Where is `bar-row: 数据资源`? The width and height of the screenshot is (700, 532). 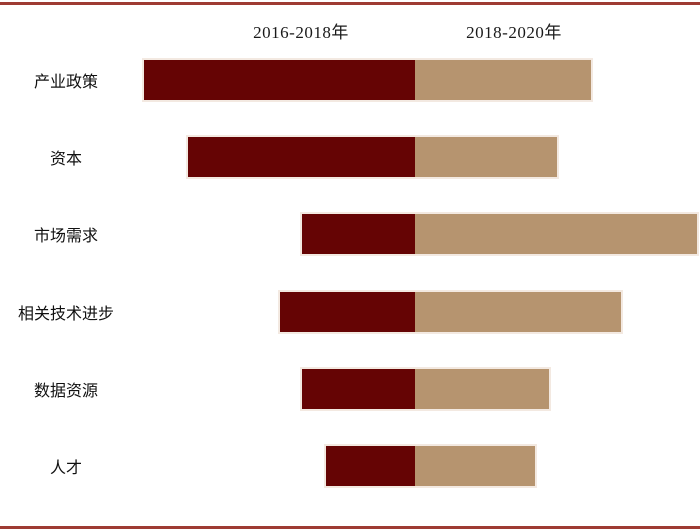
bar-row: 数据资源 is located at coordinates (350, 389).